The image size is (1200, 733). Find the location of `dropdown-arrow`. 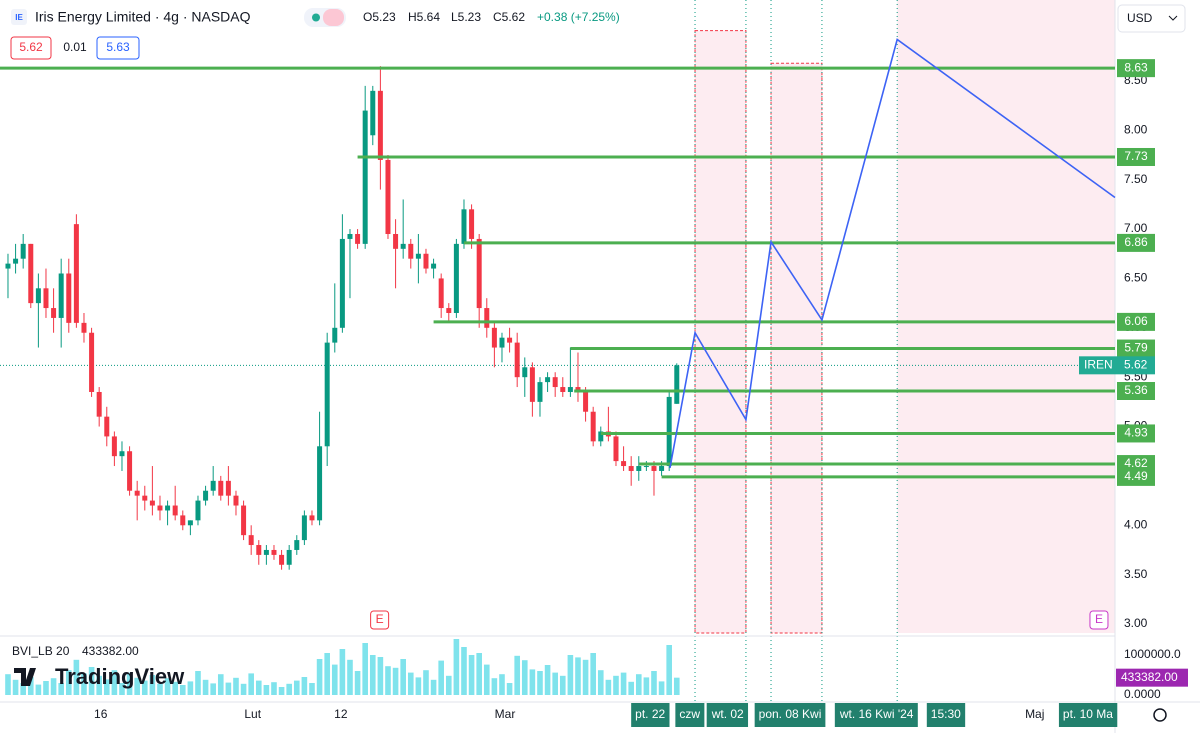

dropdown-arrow is located at coordinates (1173, 18).